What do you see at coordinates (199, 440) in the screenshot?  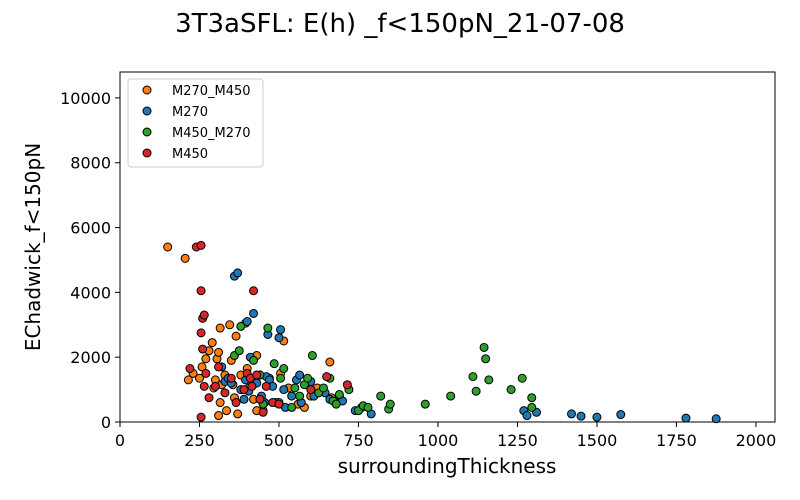 I see `x-tick-label: 250` at bounding box center [199, 440].